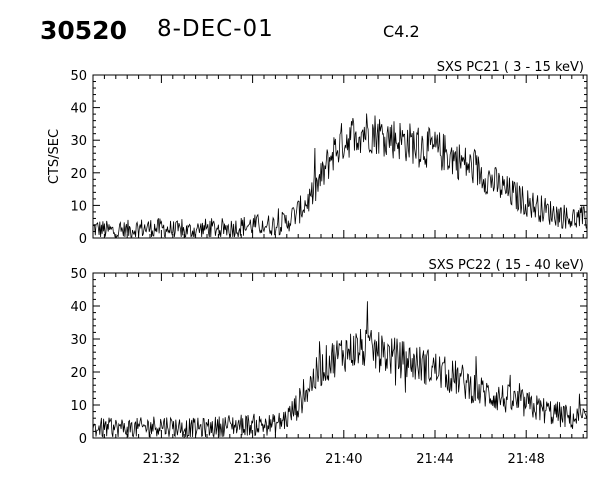 The width and height of the screenshot is (600, 480). I want to click on x-tick-label: 21:40, so click(343, 459).